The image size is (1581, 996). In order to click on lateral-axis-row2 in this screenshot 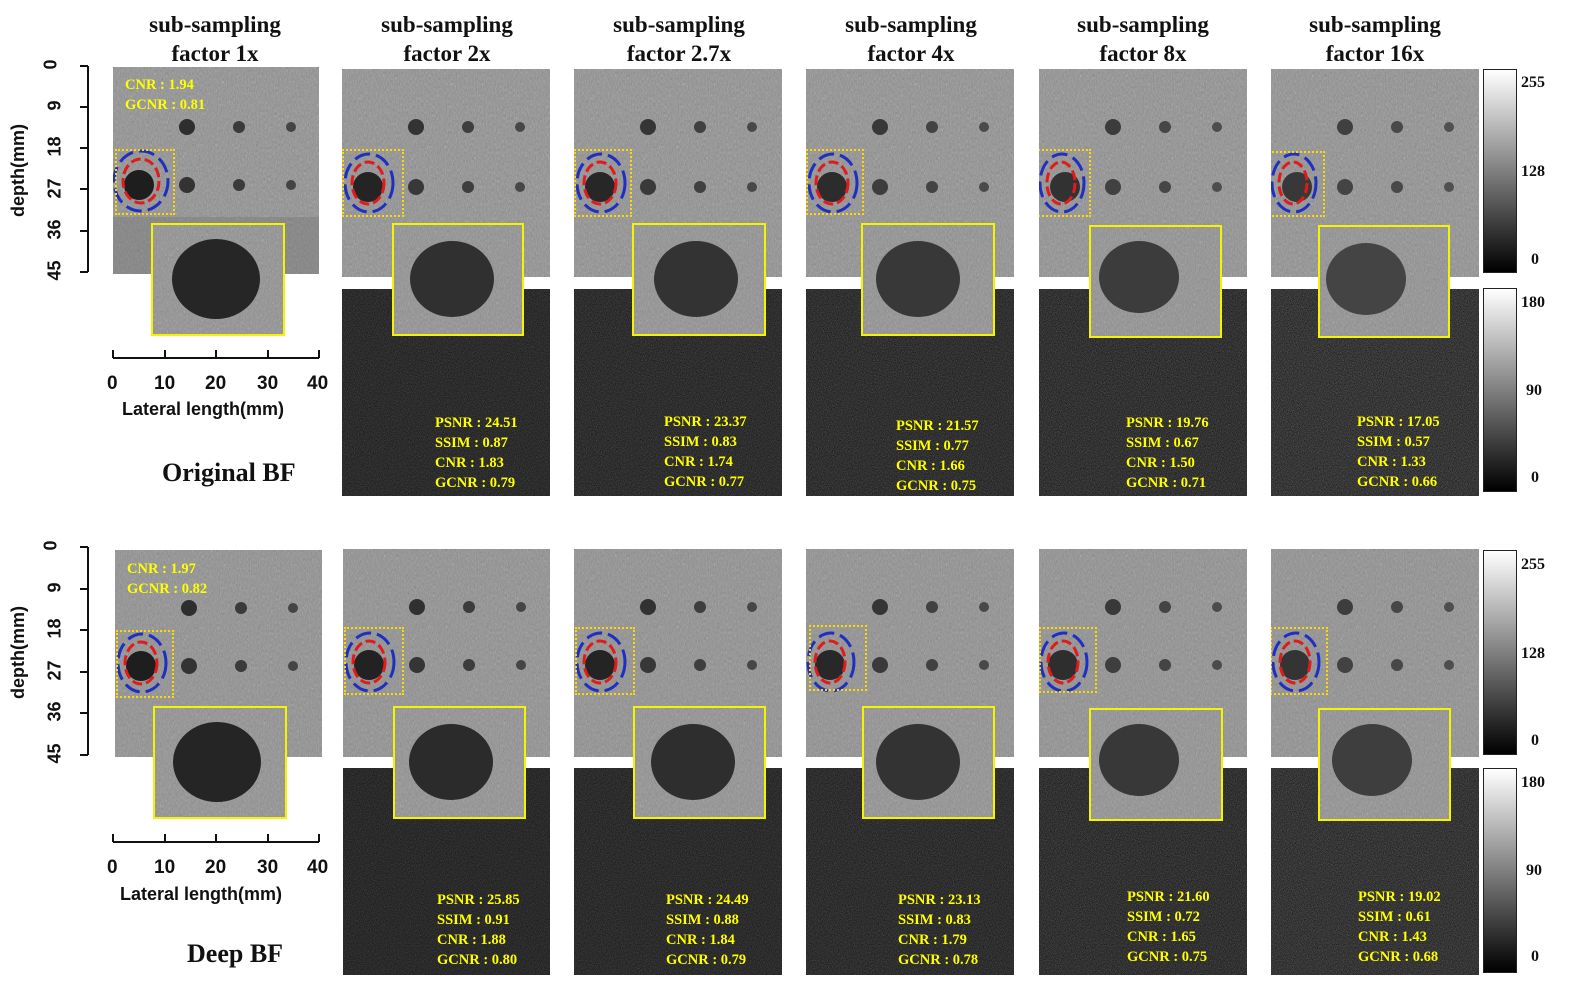, I will do `click(216, 838)`.